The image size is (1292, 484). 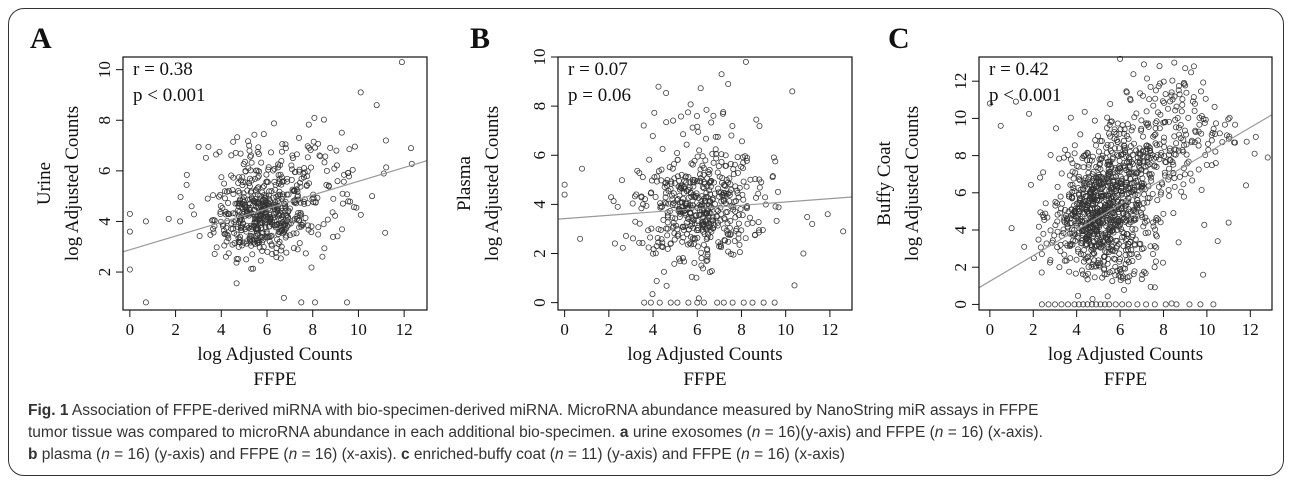 I want to click on y-axis-label-specimen: Plasma, so click(x=464, y=182).